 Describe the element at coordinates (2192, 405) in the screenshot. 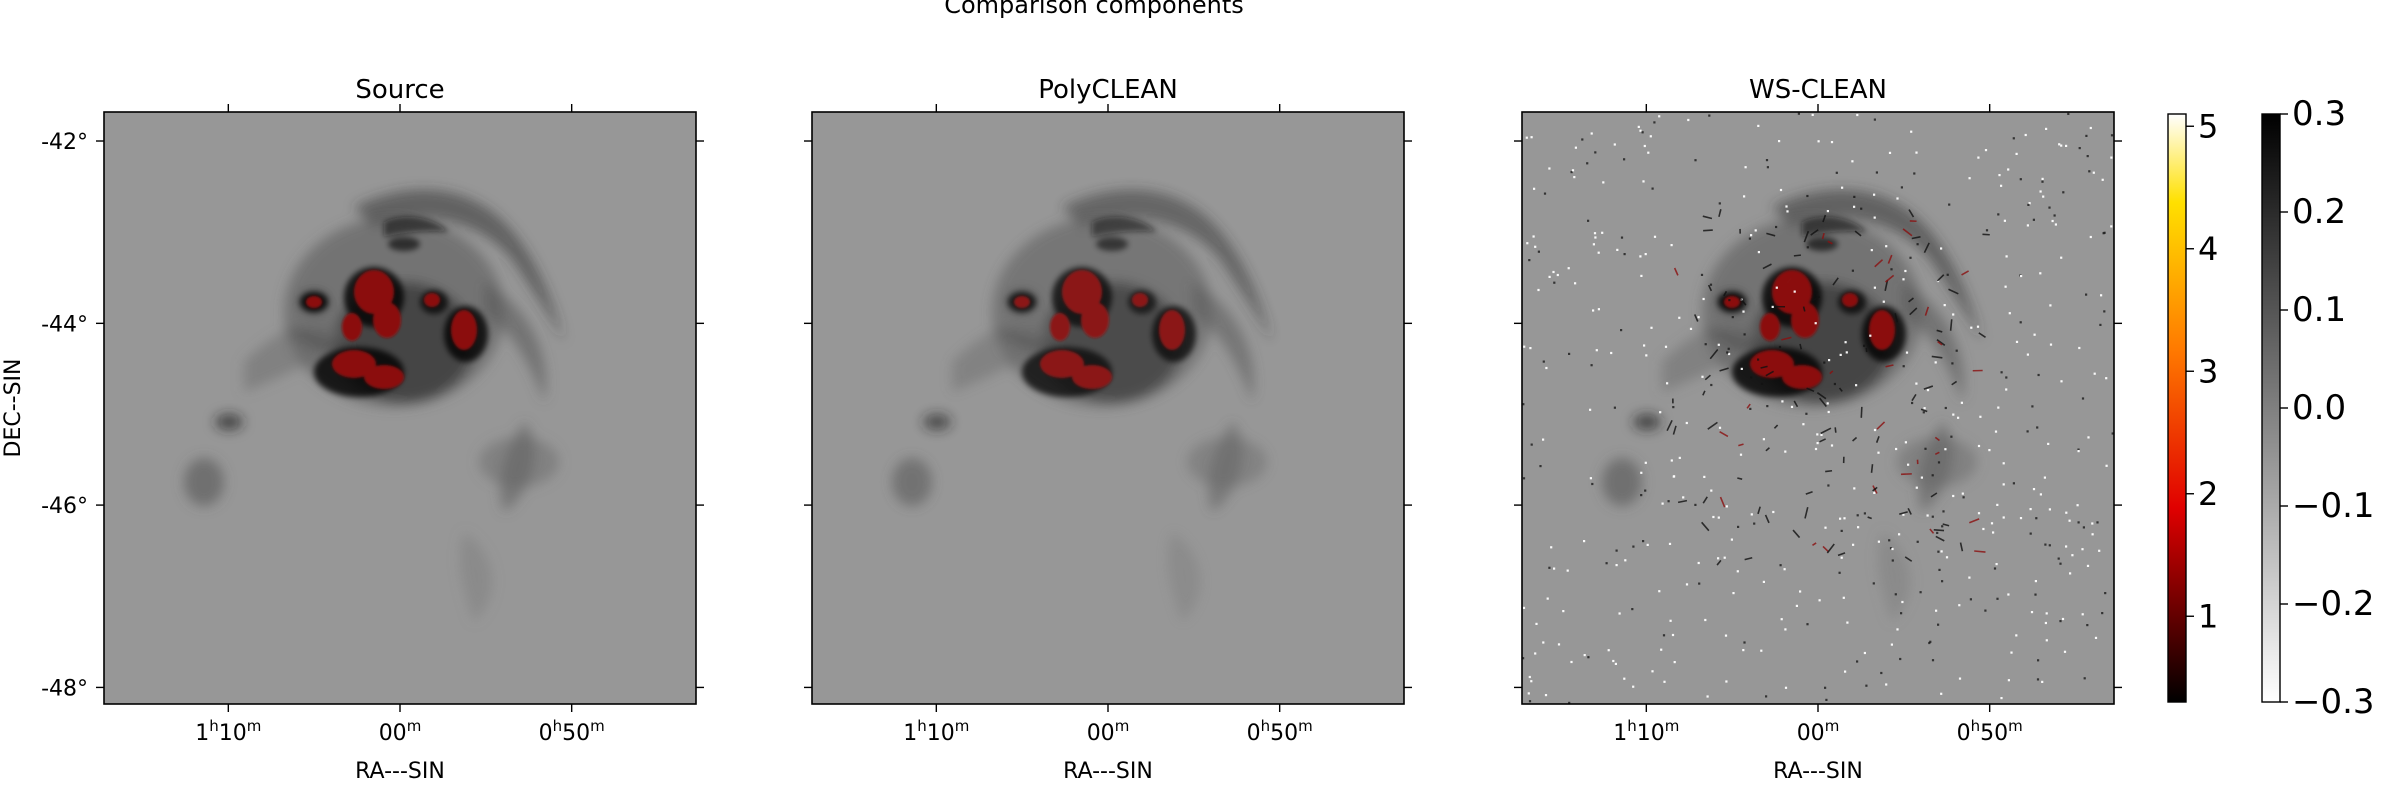

I see `colorbar-hot: 1 2 3 4 5` at that location.